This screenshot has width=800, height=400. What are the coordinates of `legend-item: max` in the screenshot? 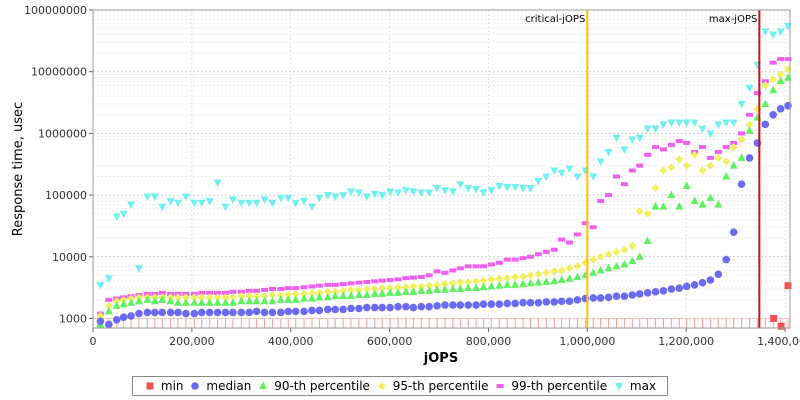 It's located at (634, 386).